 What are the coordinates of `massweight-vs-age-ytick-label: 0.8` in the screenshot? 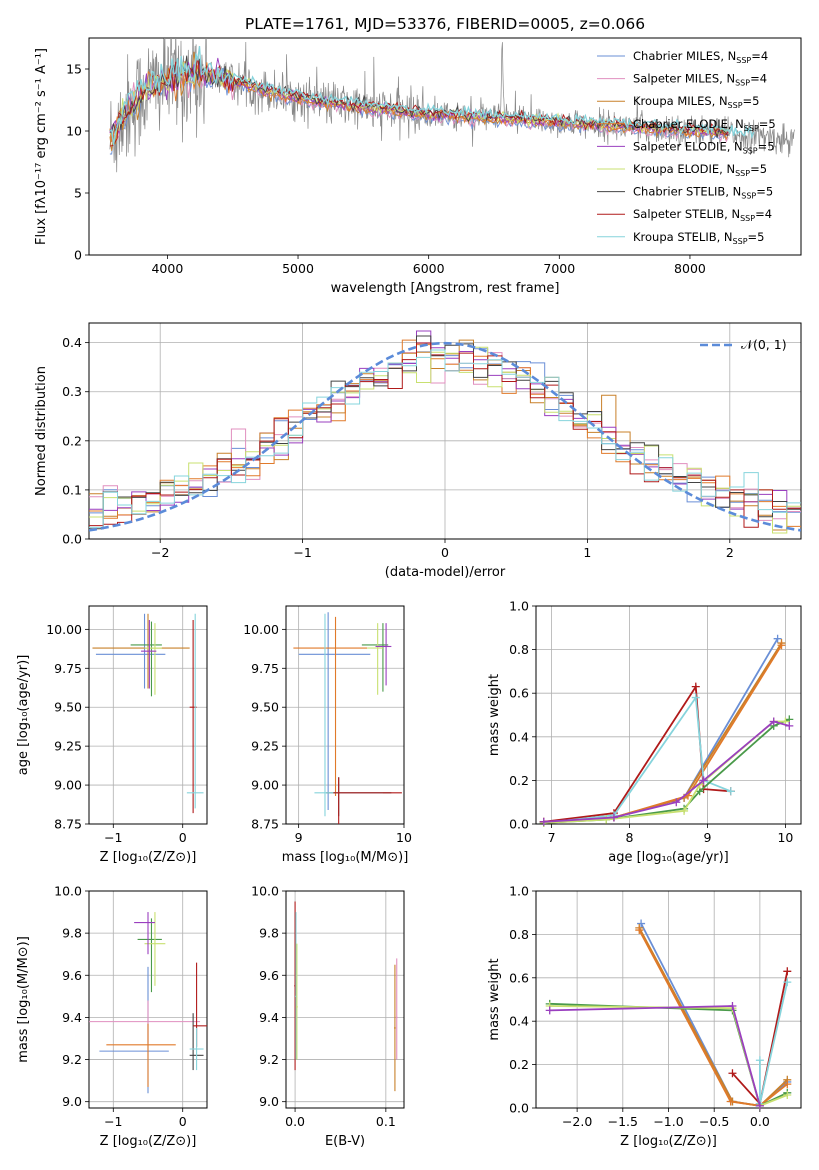 It's located at (519, 649).